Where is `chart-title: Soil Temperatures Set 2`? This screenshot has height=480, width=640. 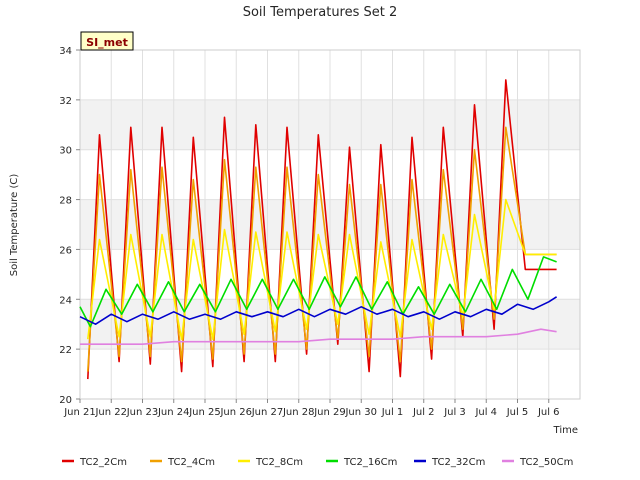 chart-title: Soil Temperatures Set 2 is located at coordinates (320, 12).